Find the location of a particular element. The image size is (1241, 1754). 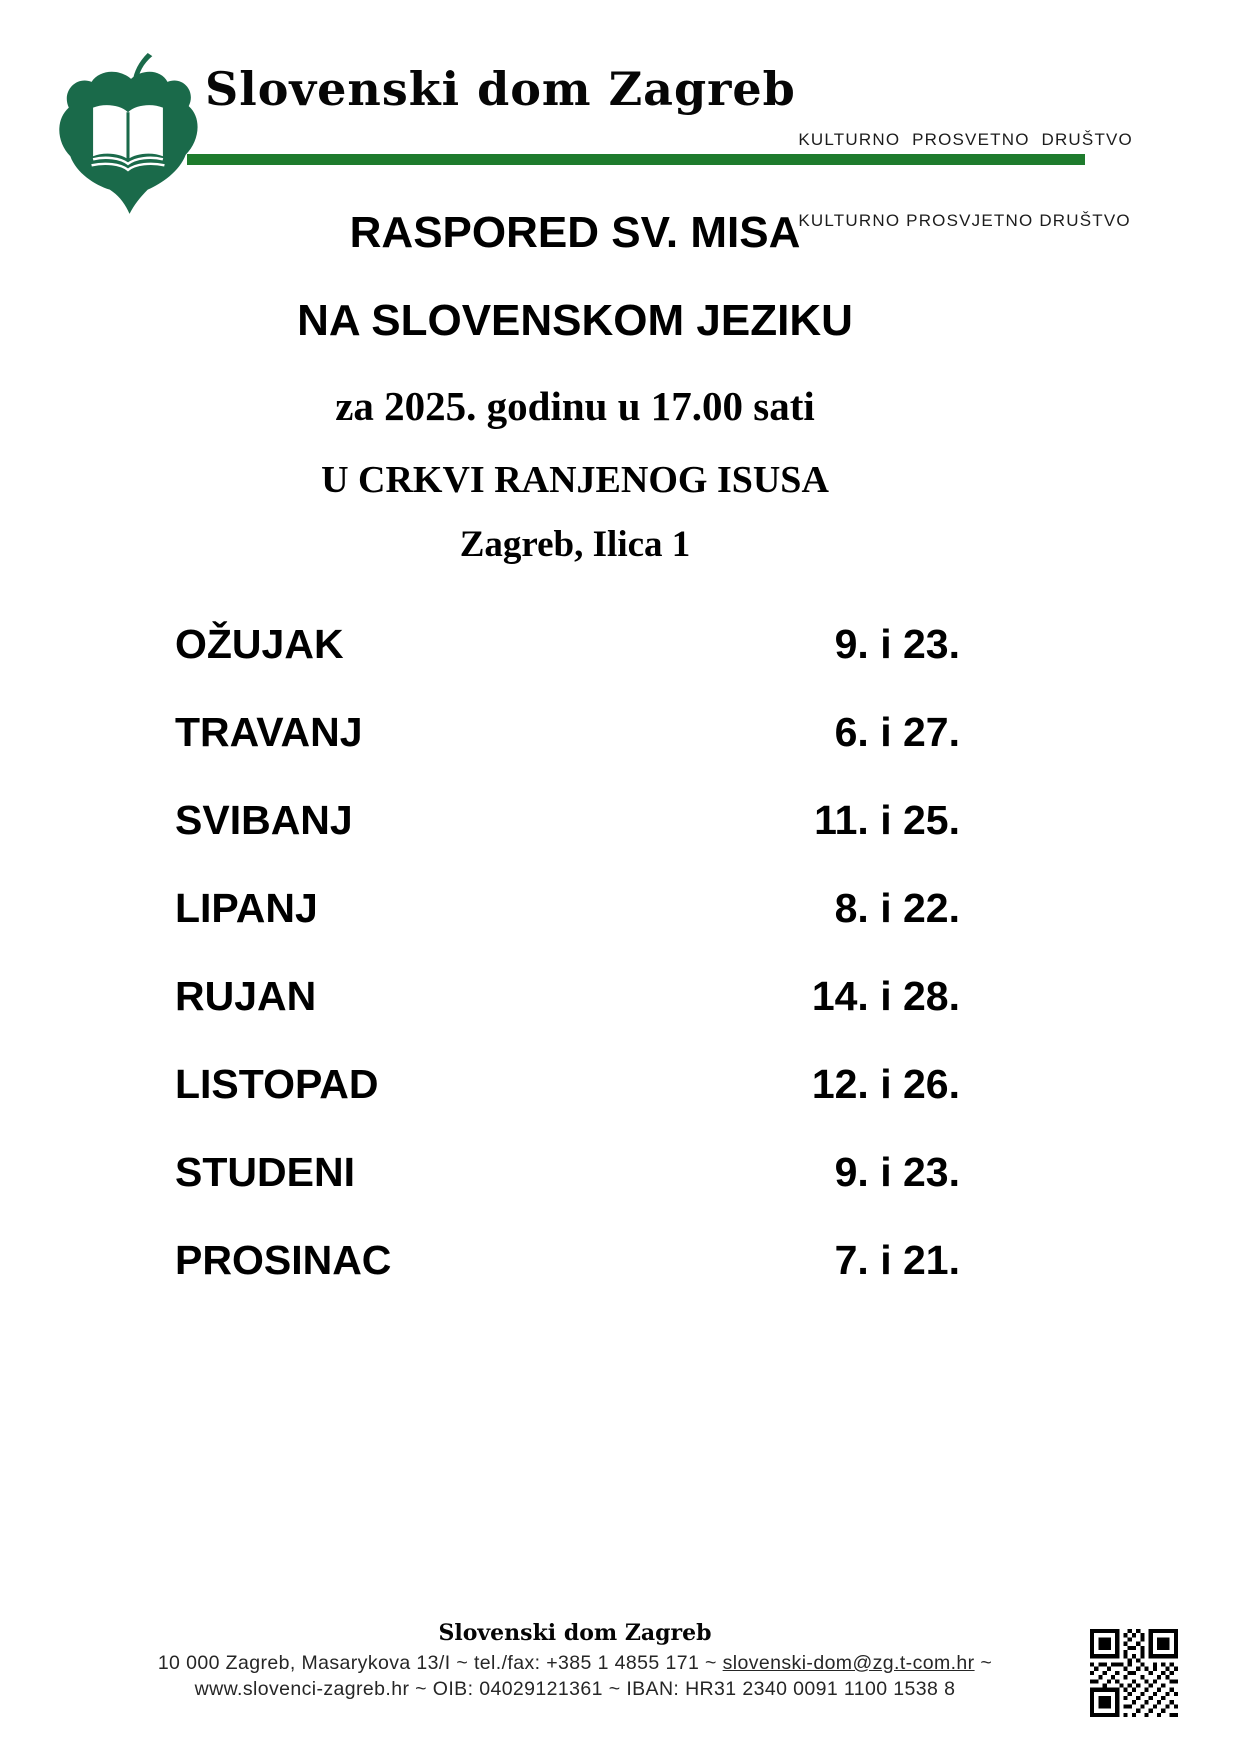

org-subtitle-line2: KULTURNO PROSVJETNO DRUŠTVO is located at coordinates (964, 220).